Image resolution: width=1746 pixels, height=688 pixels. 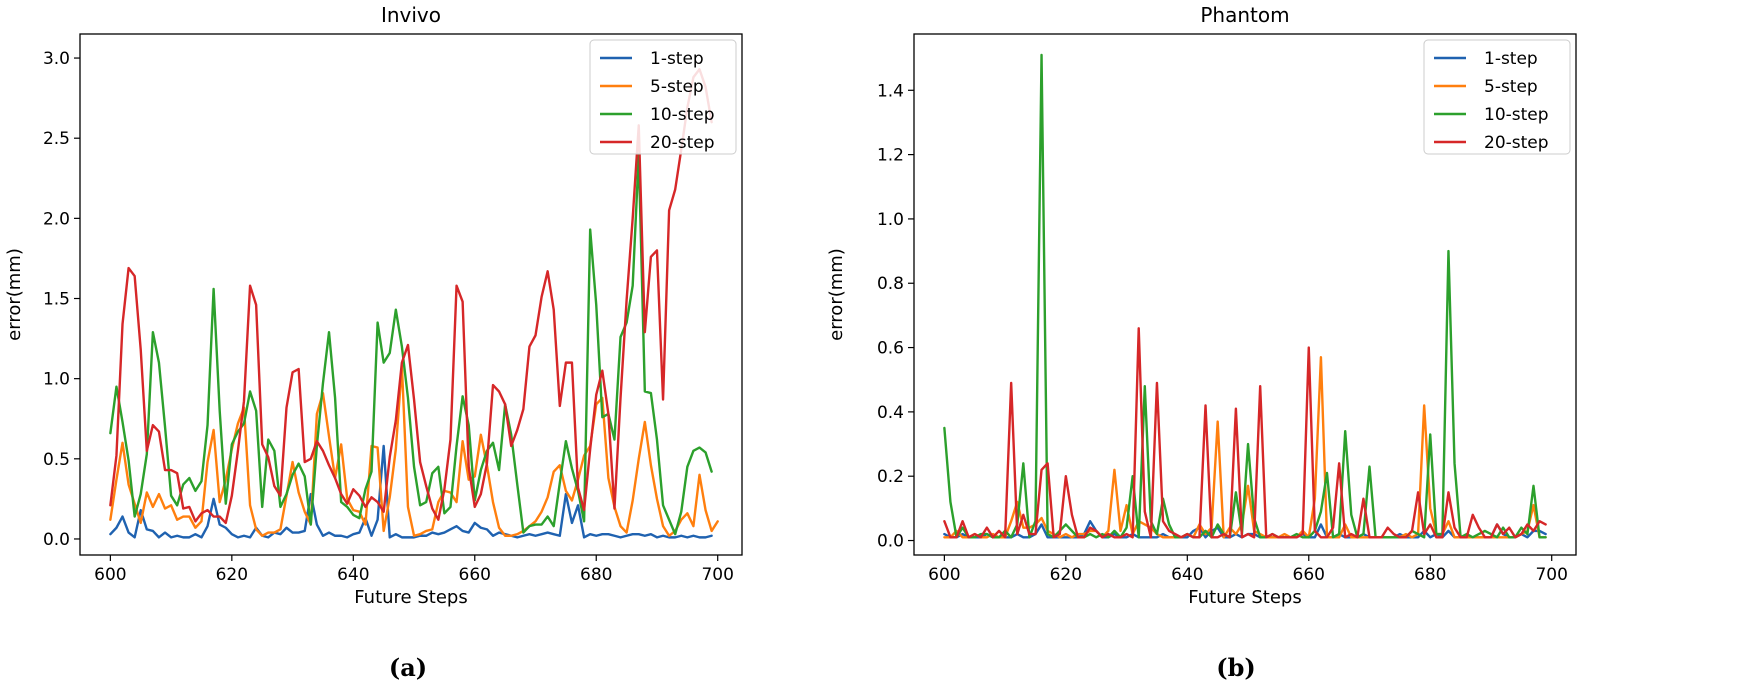 I want to click on y-tick-label: 1.4, so click(x=890, y=91).